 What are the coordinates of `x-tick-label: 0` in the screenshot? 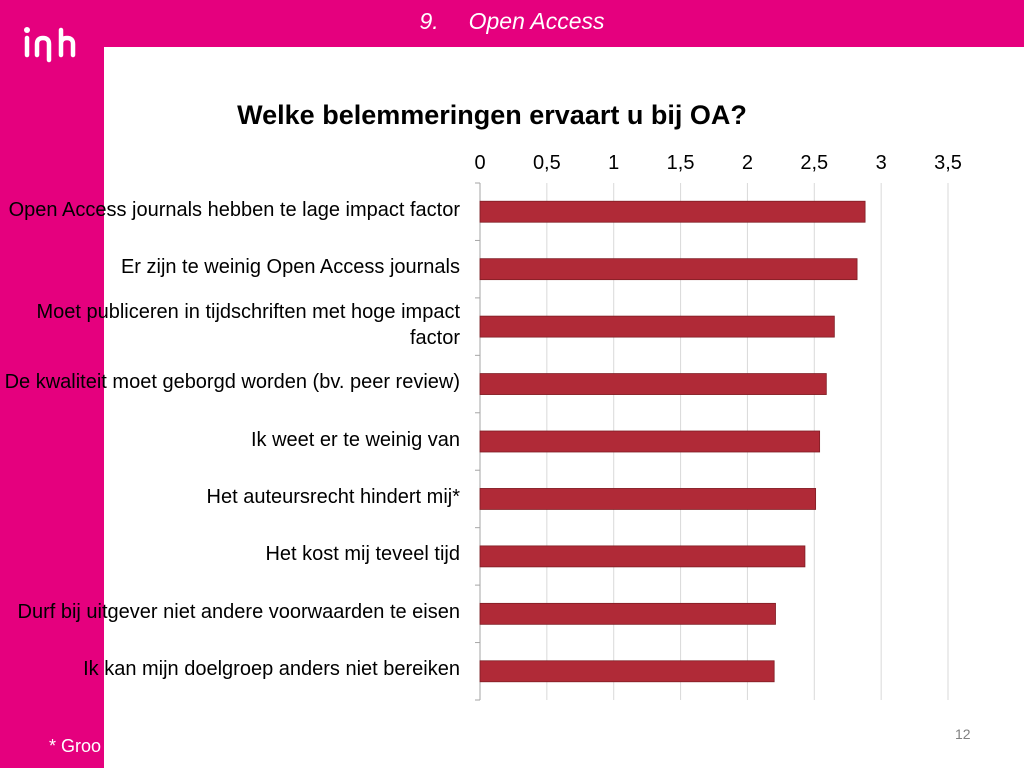 It's located at (479, 163).